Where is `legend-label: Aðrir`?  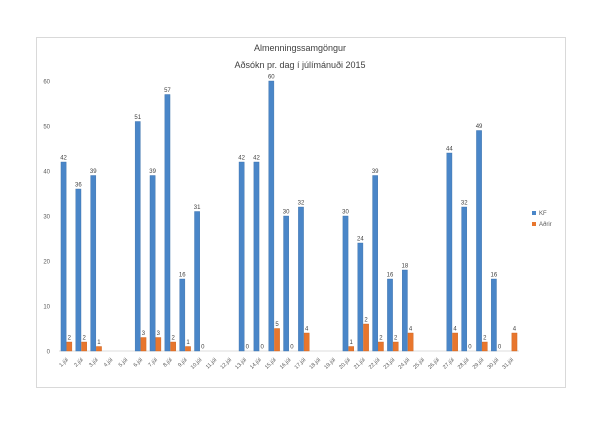
legend-label: Aðrir is located at coordinates (545, 224).